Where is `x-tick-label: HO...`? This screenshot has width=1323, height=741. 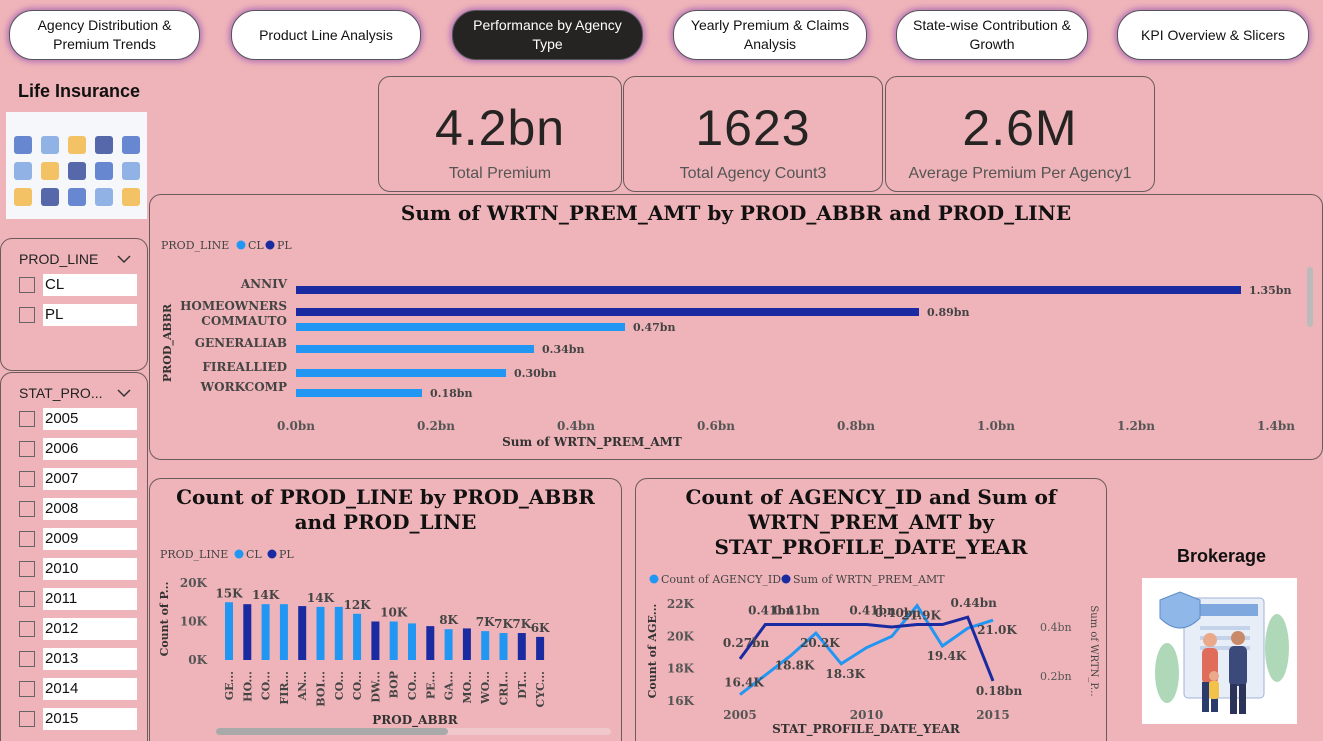 x-tick-label: HO... is located at coordinates (247, 686).